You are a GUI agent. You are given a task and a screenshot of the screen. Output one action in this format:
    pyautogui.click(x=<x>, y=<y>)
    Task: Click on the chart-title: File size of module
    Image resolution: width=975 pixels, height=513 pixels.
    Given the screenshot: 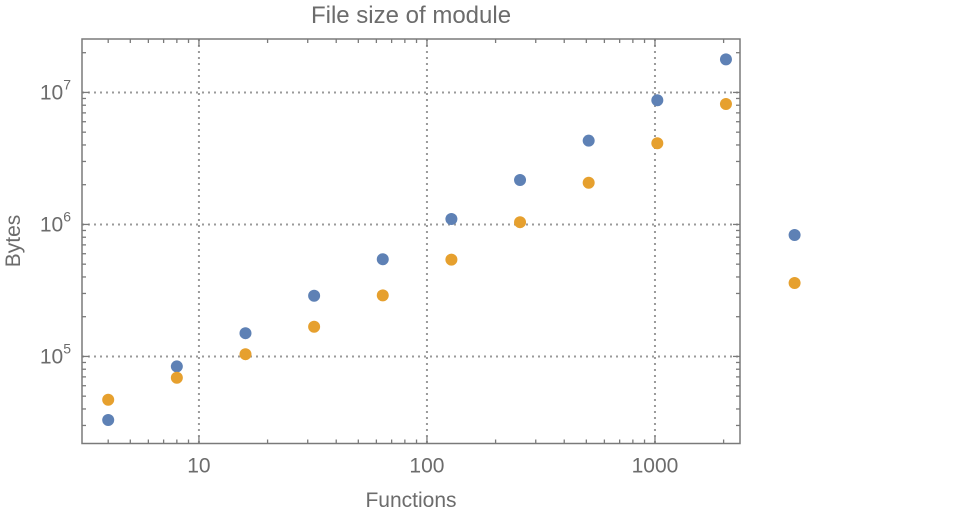 What is the action you would take?
    pyautogui.click(x=411, y=15)
    